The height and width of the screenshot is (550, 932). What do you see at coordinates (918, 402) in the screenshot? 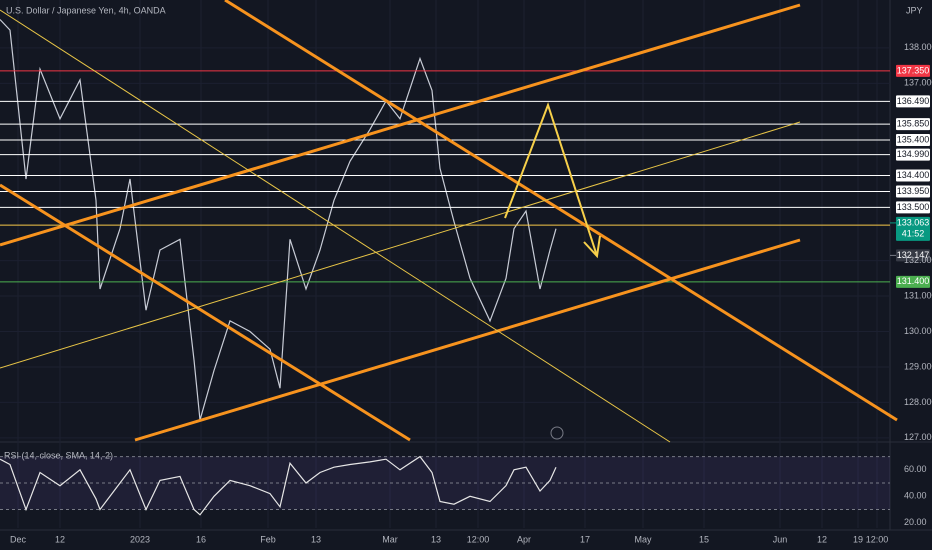
I see `y-tick-label: 128.000` at bounding box center [918, 402].